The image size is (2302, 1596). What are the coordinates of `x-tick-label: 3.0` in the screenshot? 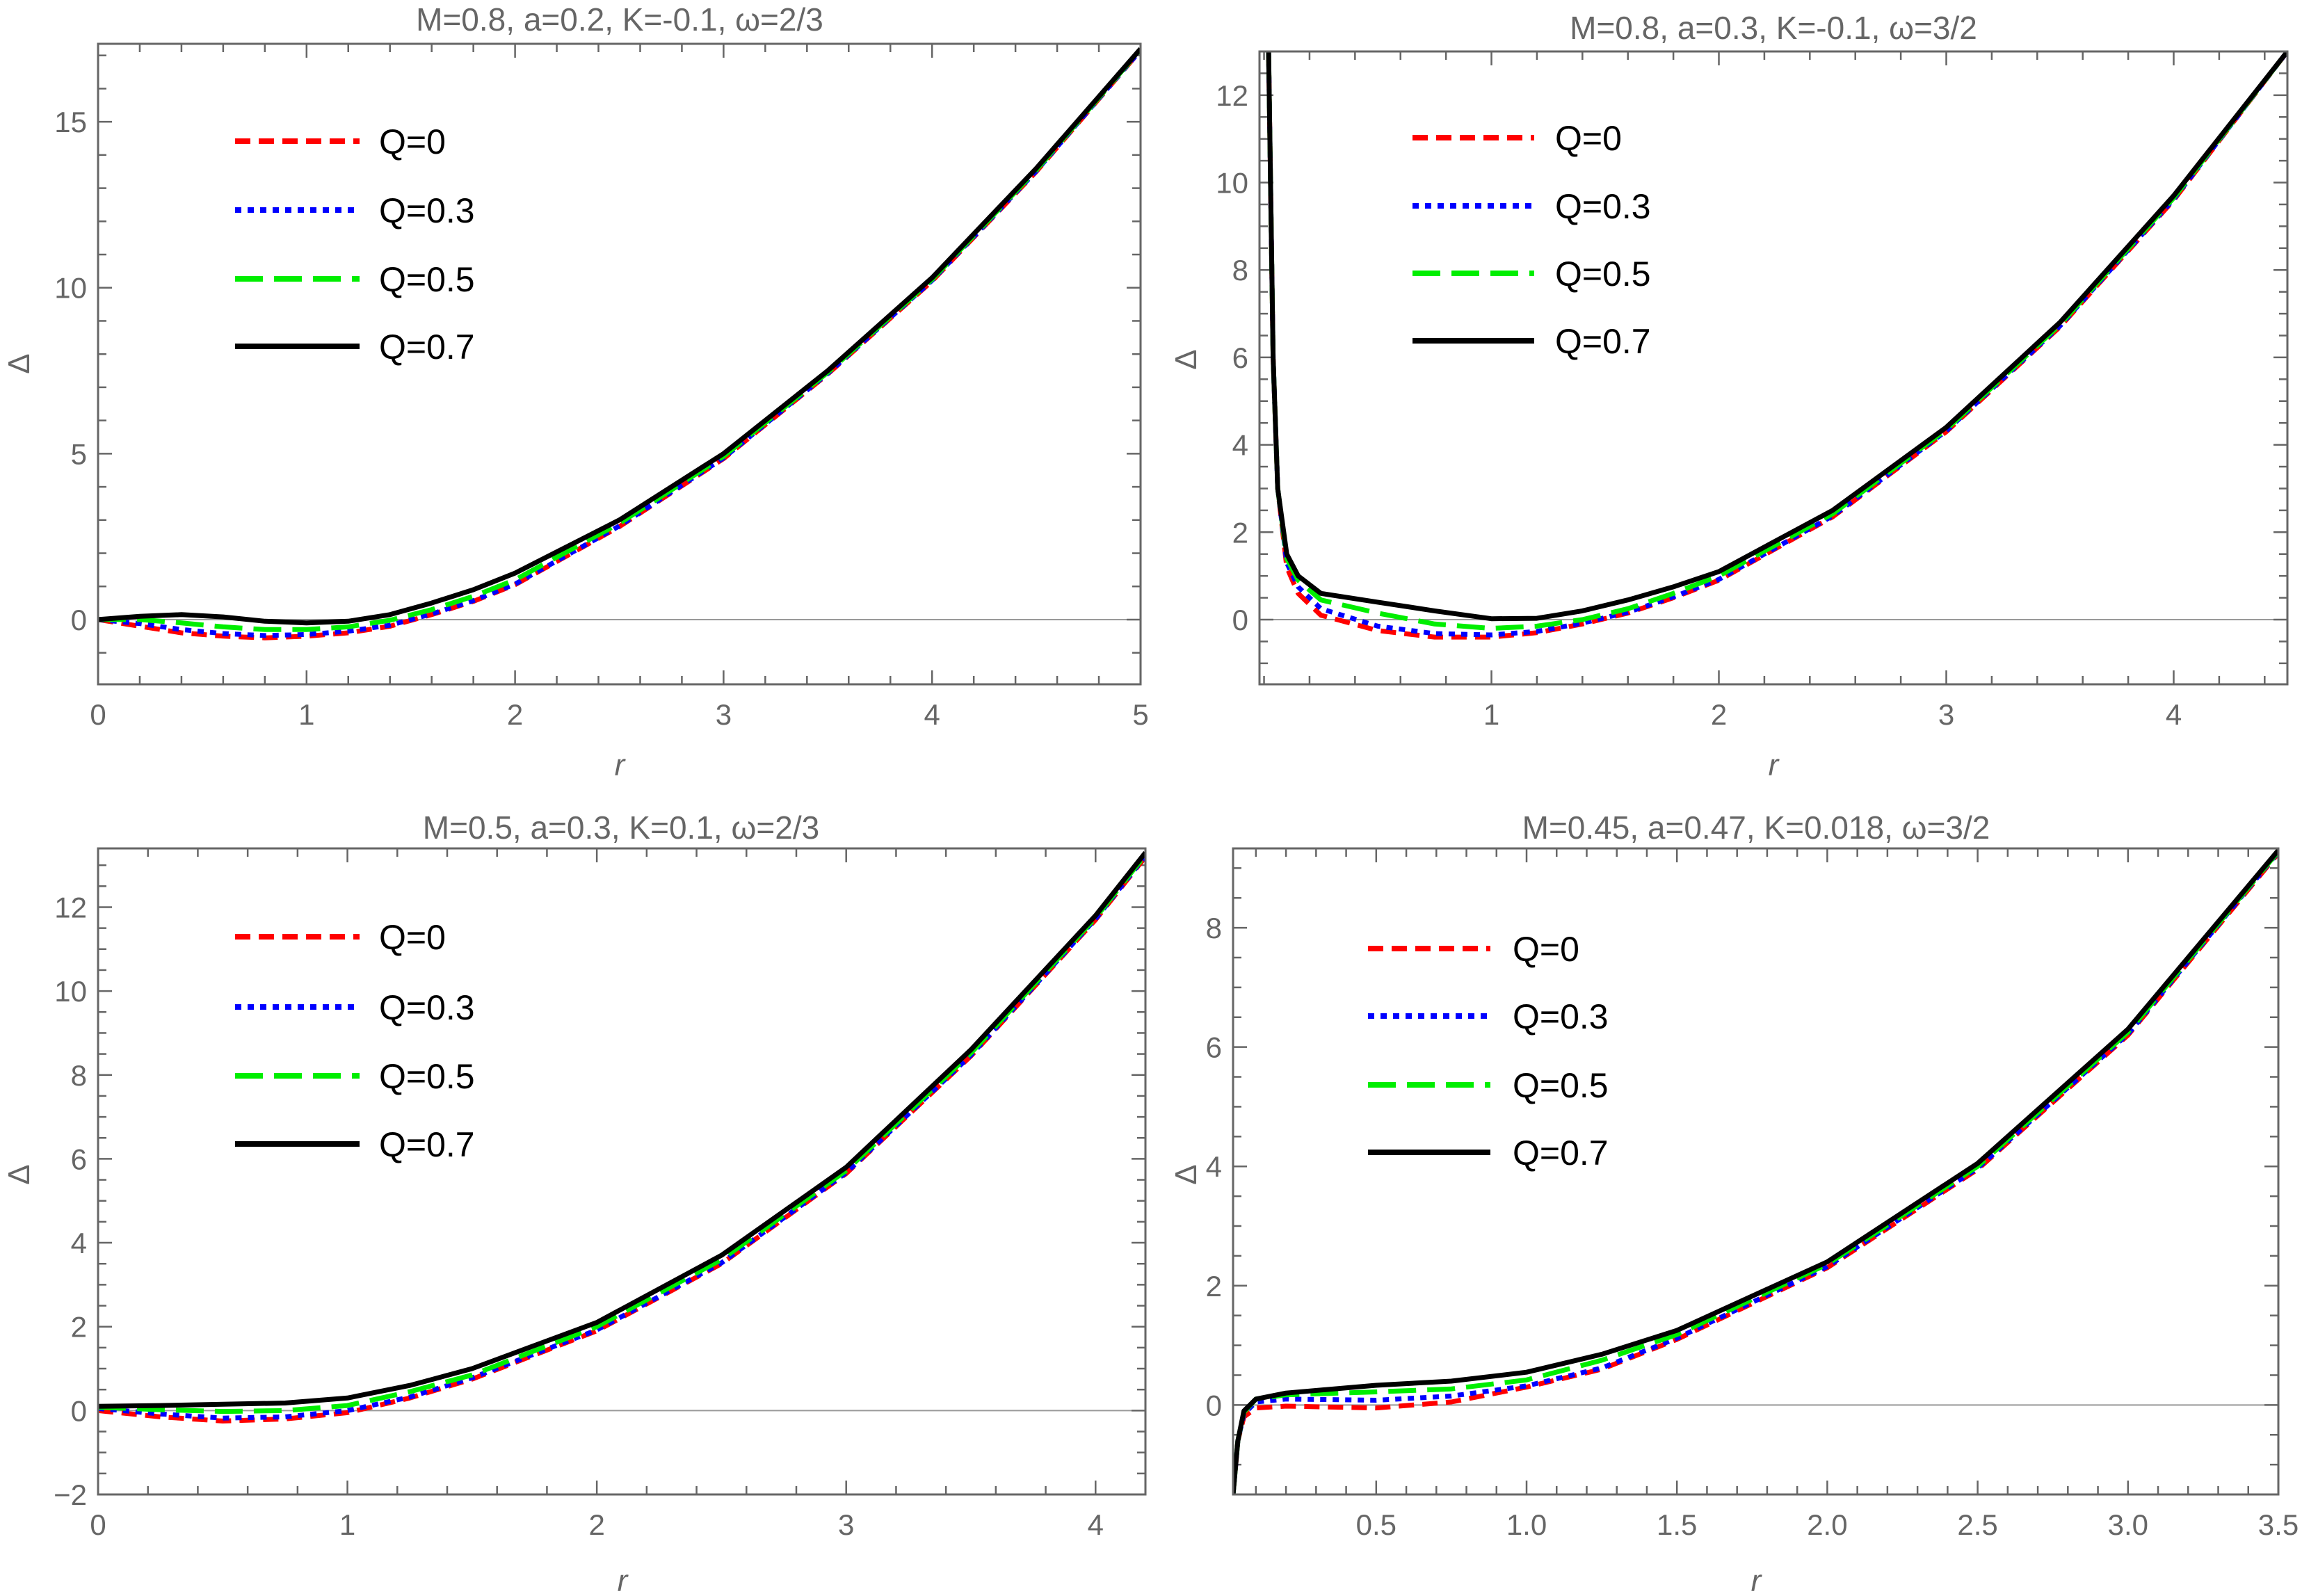 It's located at (2128, 1524).